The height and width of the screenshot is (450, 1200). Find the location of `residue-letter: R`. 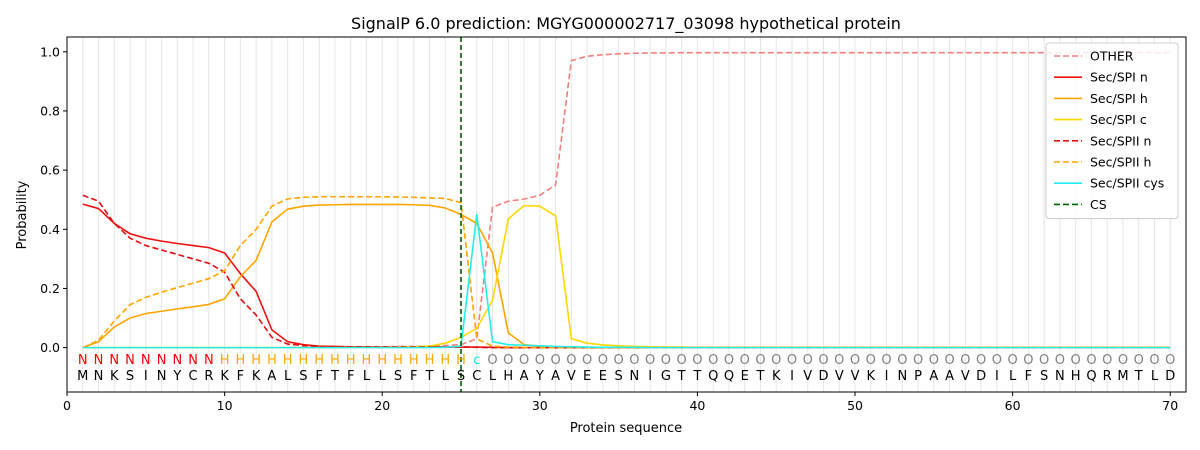

residue-letter: R is located at coordinates (1107, 376).